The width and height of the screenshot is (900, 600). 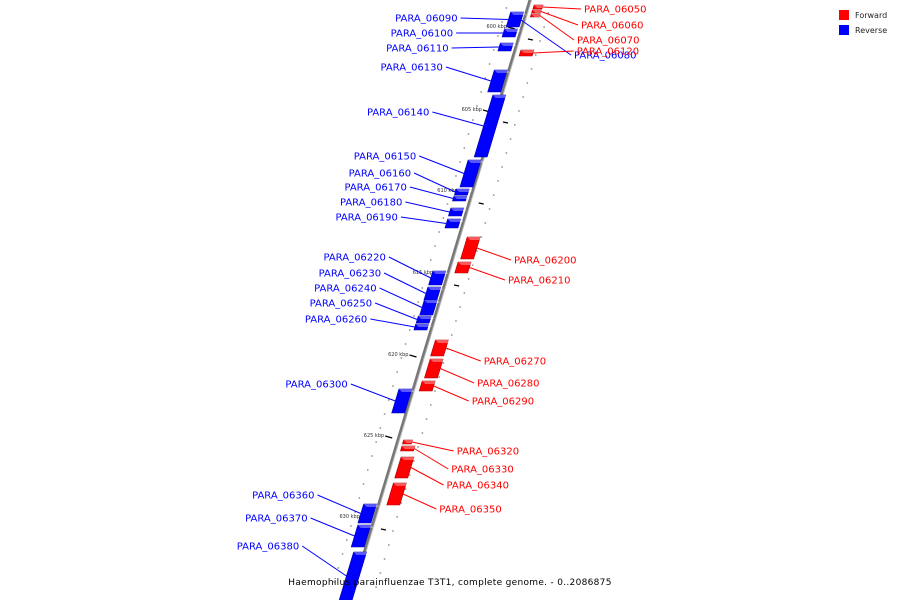 I want to click on gene-para-06330-leader, so click(x=431, y=459).